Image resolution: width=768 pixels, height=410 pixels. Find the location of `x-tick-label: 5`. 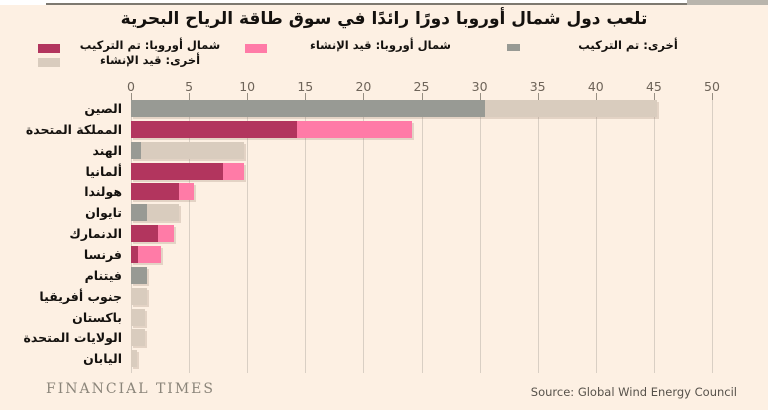

x-tick-label: 5 is located at coordinates (189, 86).